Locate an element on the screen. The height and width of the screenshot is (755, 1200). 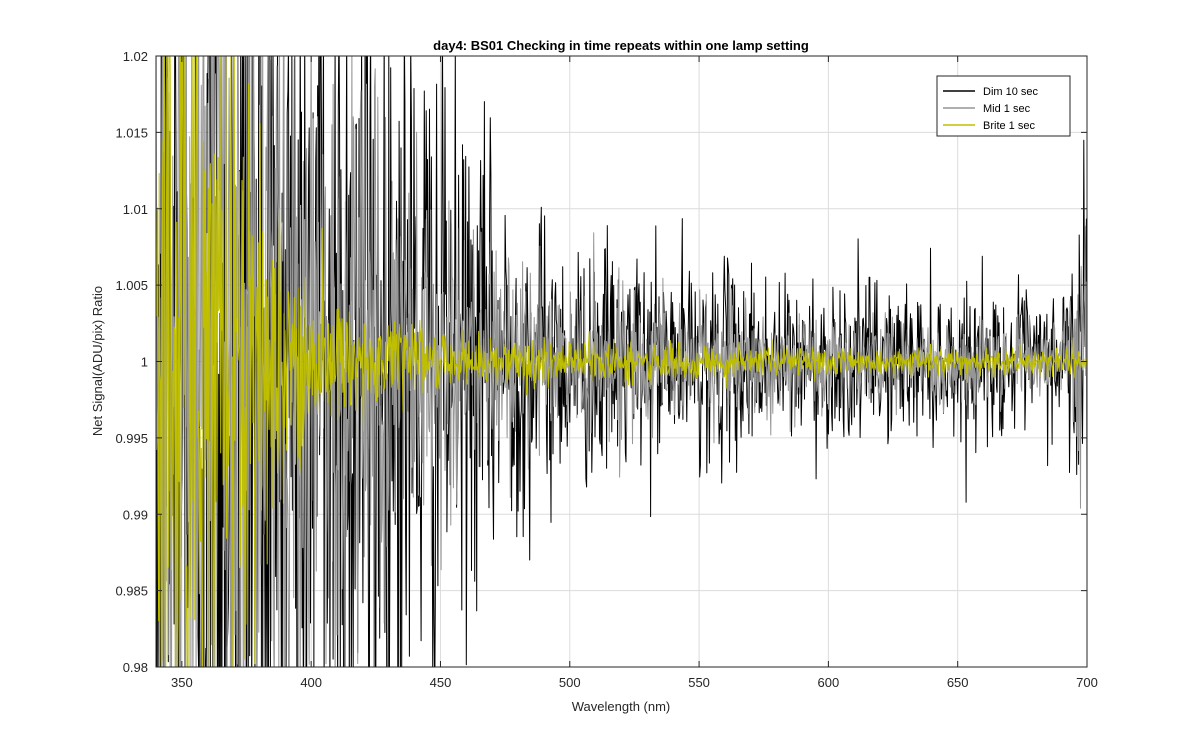
legend: Dim 10 sec Mid 1 sec Brite 1 sec is located at coordinates (1003, 106).